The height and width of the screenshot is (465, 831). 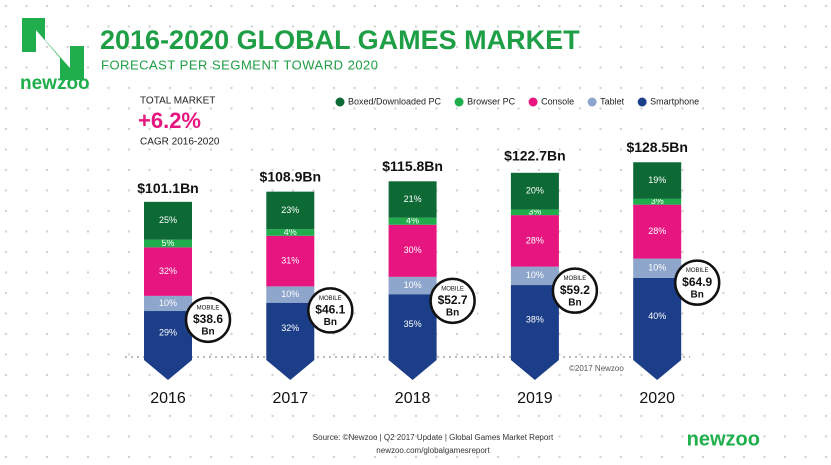 I want to click on summary-period: CAGR 2016-2020, so click(x=180, y=142).